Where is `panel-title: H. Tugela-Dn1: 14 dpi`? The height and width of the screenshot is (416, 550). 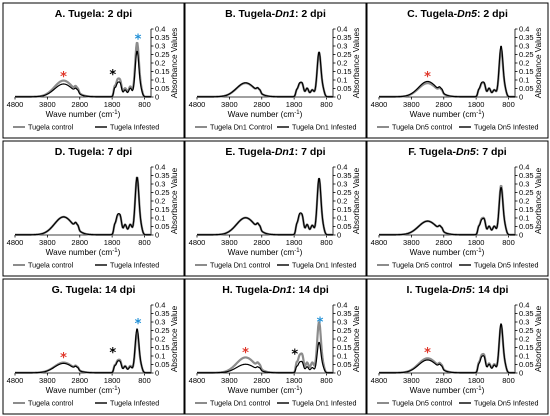
panel-title: H. Tugela-Dn1: 14 dpi is located at coordinates (275, 290).